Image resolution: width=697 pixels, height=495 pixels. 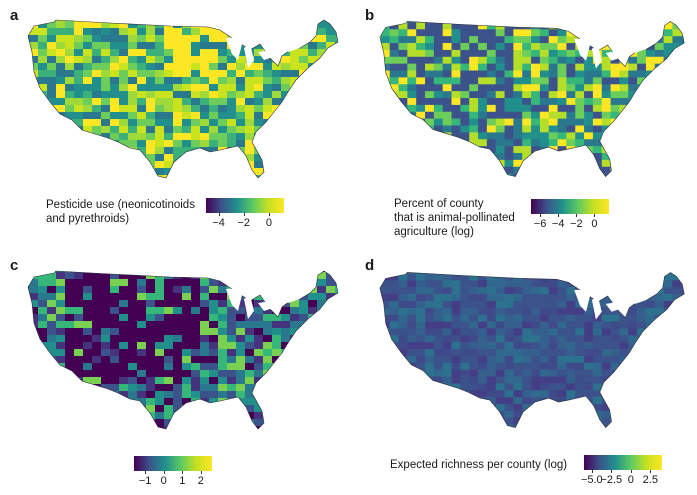 I want to click on colorbar: −4 −2 0, so click(x=245, y=213).